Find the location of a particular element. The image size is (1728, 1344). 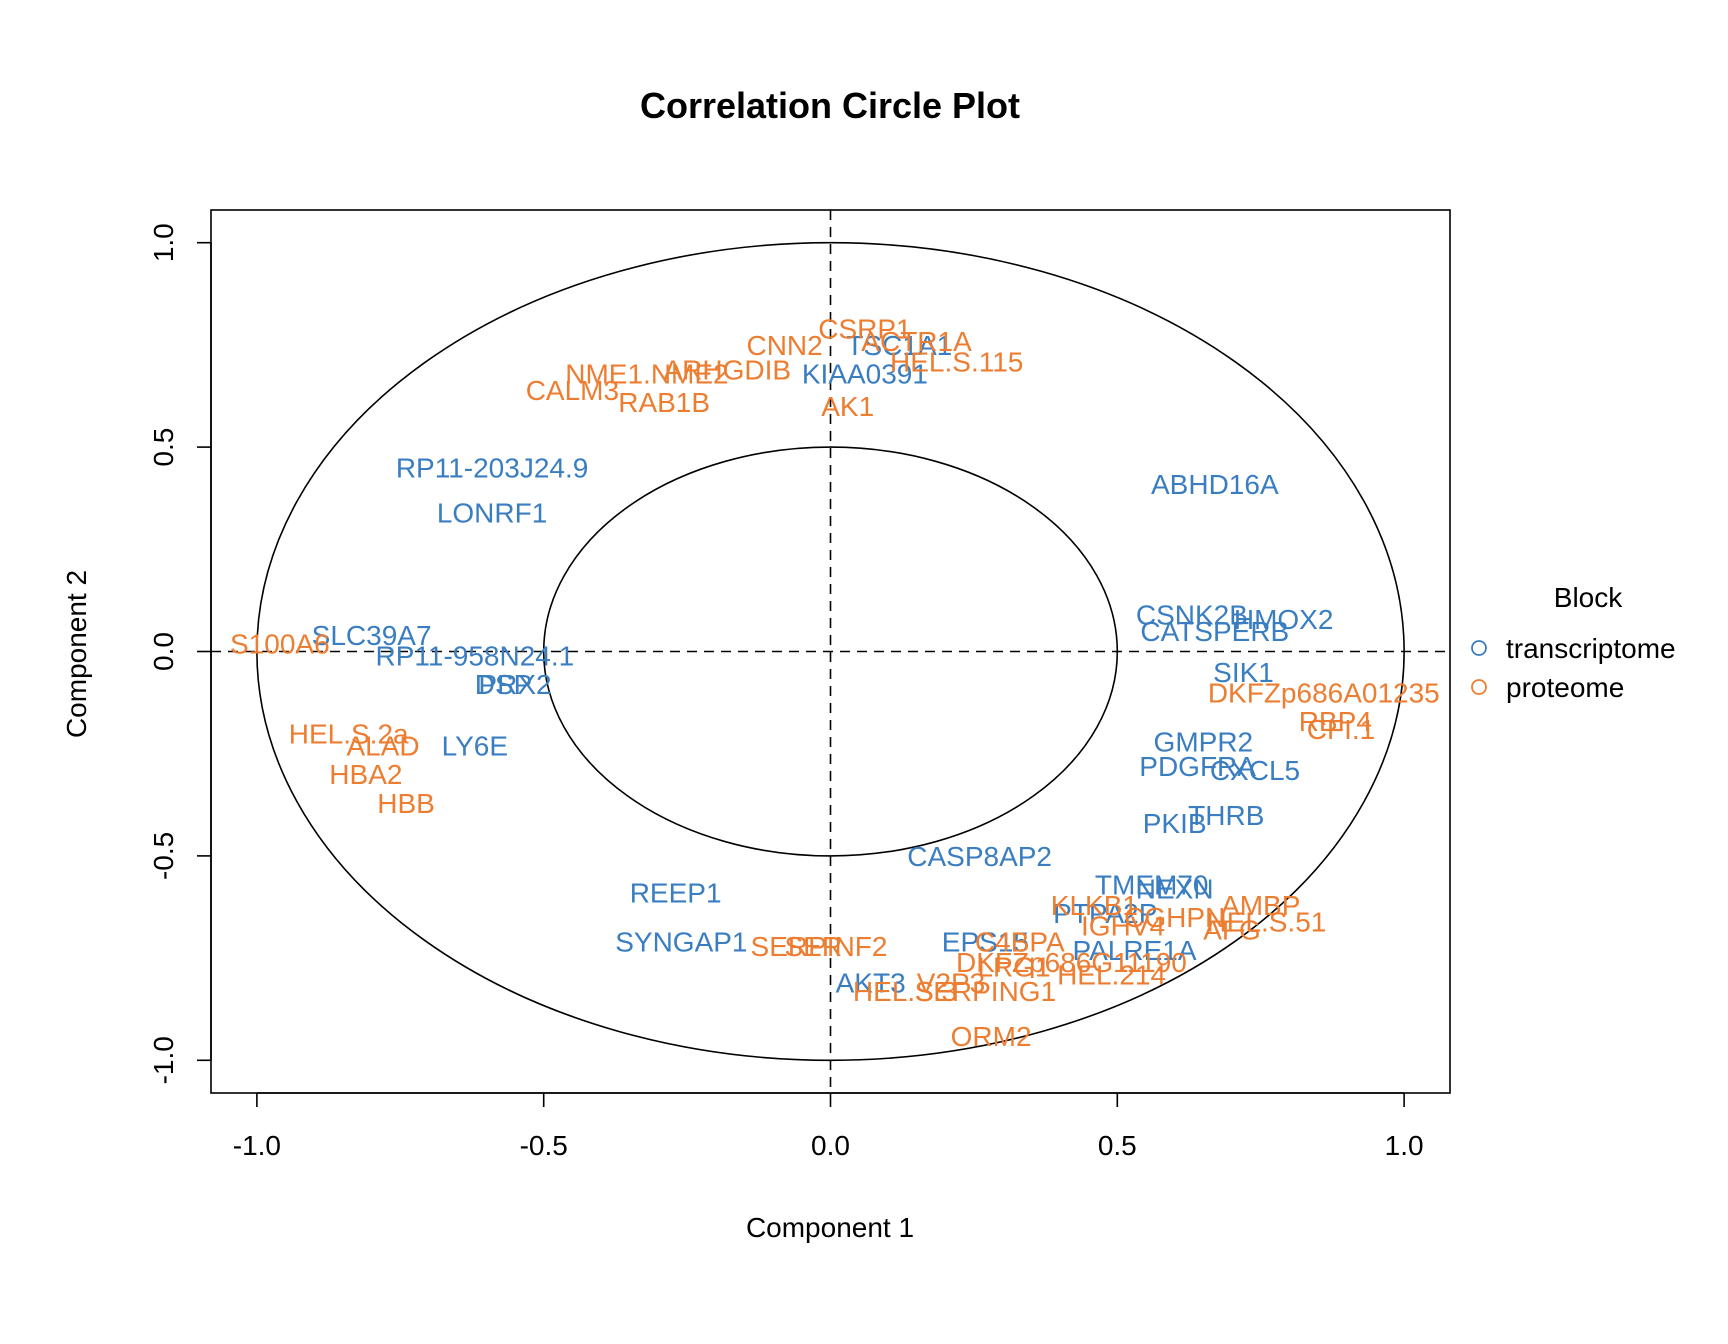

variable-label: SYNGAP1 is located at coordinates (681, 942).